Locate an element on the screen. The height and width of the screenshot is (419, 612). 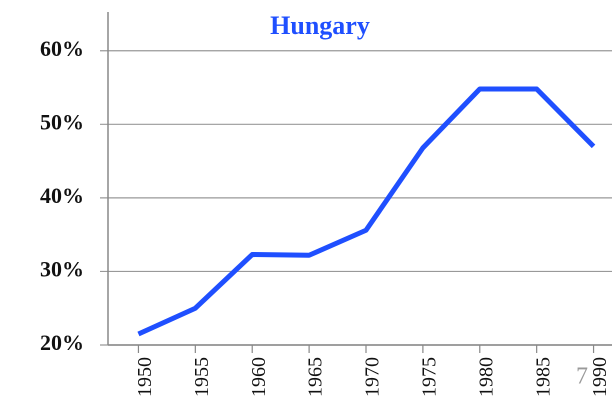
chart-title: Hungary is located at coordinates (320, 25).